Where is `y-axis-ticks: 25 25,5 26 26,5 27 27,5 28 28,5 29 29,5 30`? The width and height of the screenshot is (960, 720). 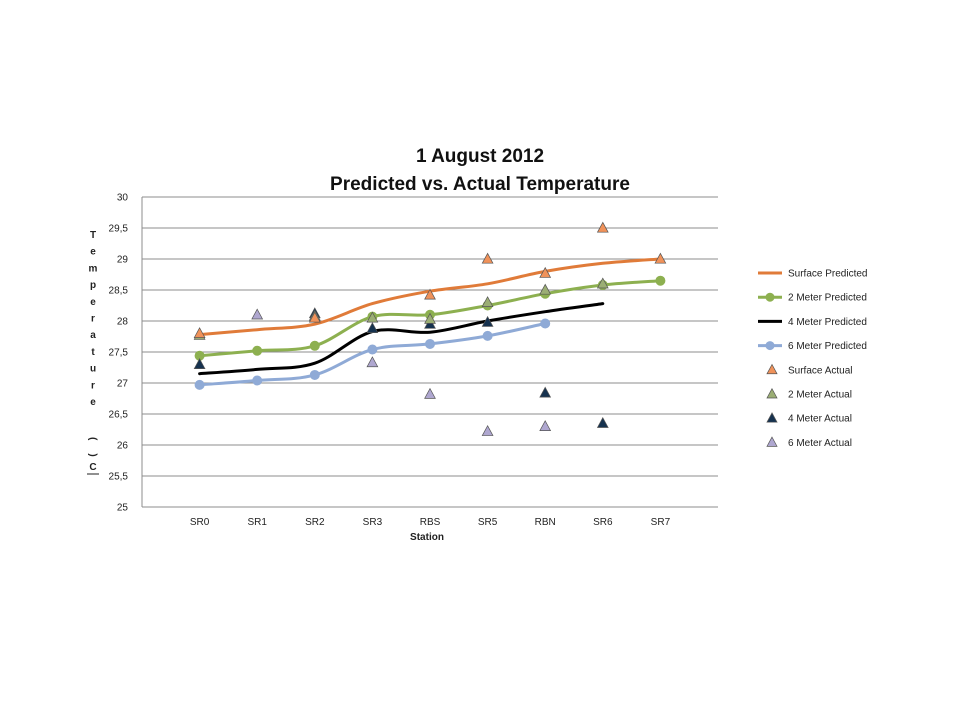 y-axis-ticks: 25 25,5 26 26,5 27 27,5 28 28,5 29 29,5 30 is located at coordinates (119, 353).